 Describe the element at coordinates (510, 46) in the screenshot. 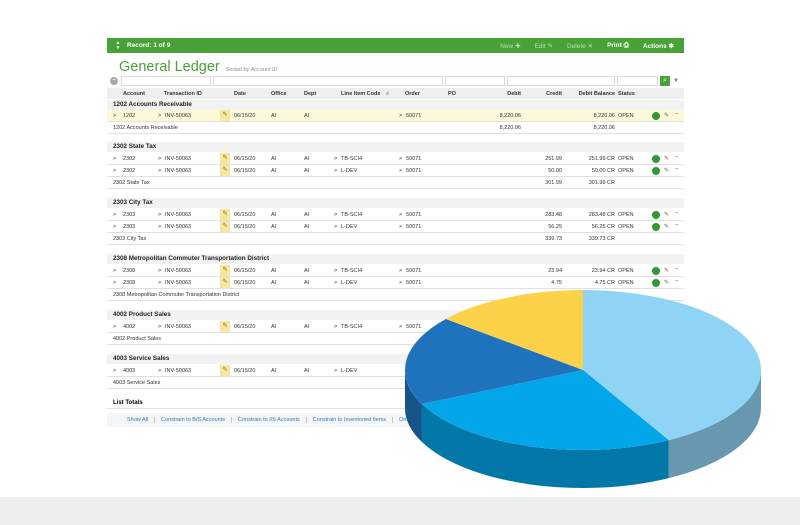

I see `new-button: New ✚` at that location.